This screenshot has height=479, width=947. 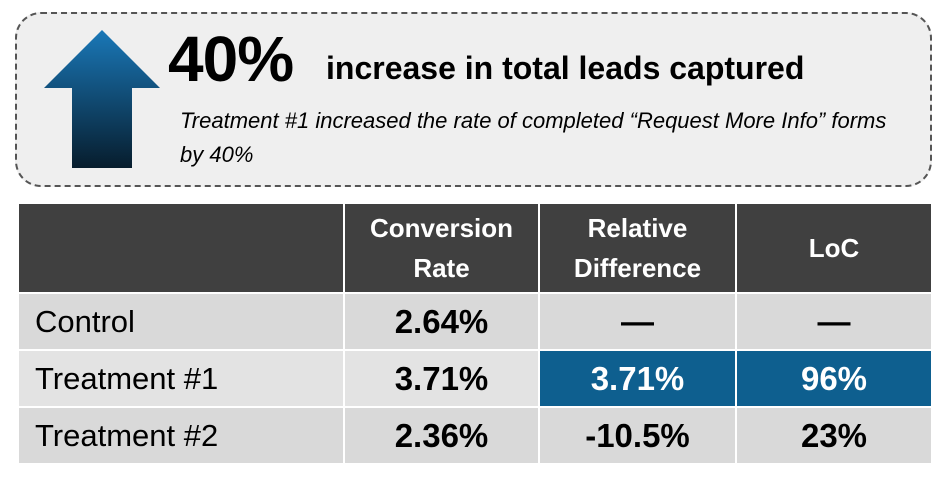 I want to click on header-cell, so click(x=181, y=248).